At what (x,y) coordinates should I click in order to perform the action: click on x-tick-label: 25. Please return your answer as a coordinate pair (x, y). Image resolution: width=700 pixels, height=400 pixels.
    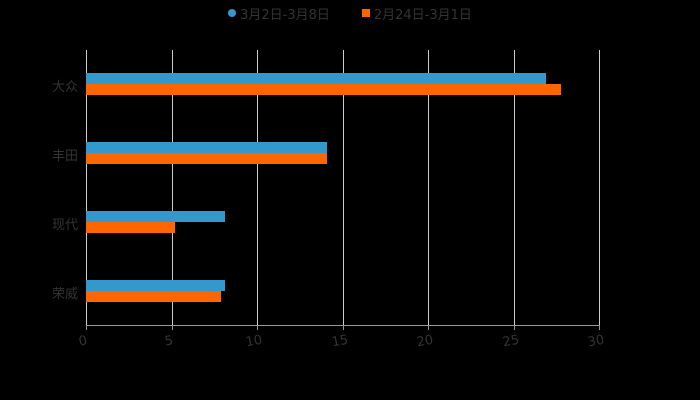
    Looking at the image, I should click on (510, 341).